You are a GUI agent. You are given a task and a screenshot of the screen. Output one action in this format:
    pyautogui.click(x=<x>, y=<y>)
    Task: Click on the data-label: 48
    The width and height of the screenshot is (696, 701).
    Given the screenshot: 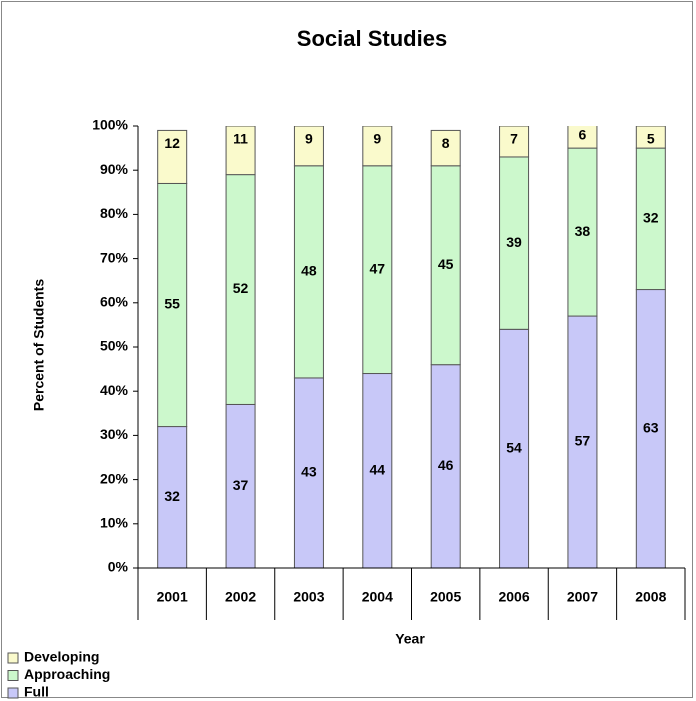 What is the action you would take?
    pyautogui.click(x=309, y=271)
    